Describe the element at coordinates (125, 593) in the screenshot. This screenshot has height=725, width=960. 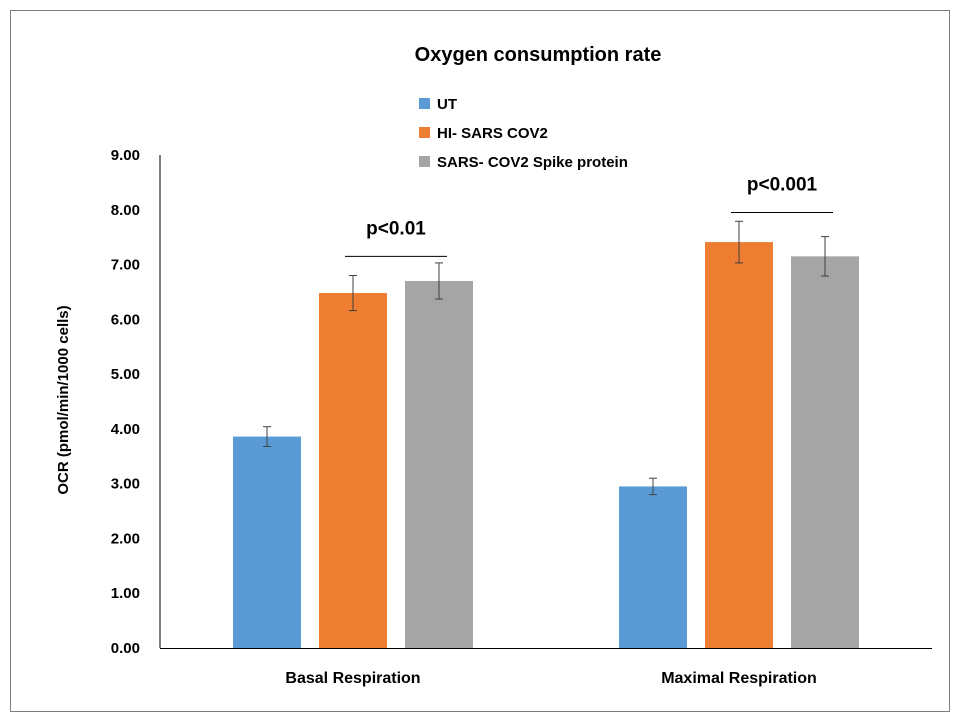
I see `y-tick-label: 1.00` at that location.